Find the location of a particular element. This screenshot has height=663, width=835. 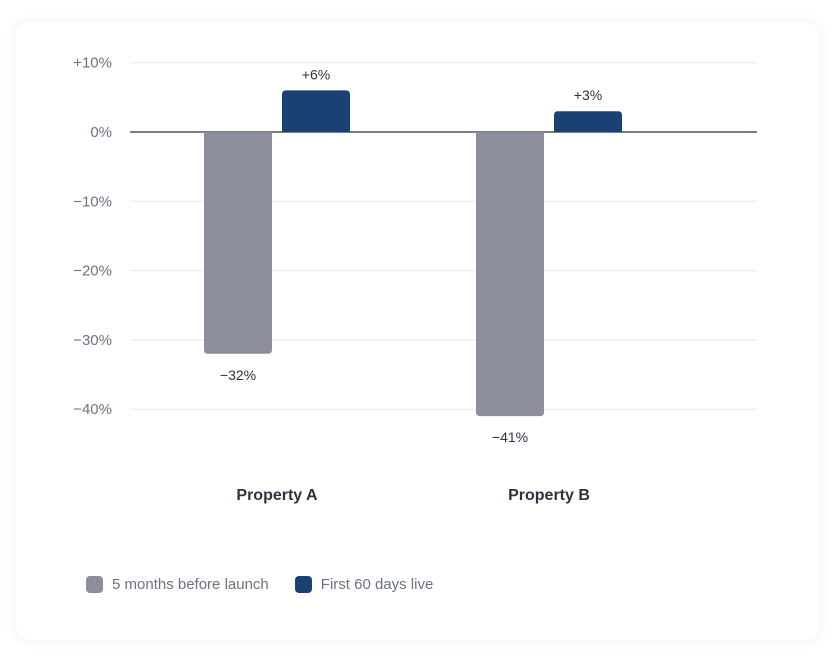

legend-label-before-launch: 5 months before launch is located at coordinates (190, 584).